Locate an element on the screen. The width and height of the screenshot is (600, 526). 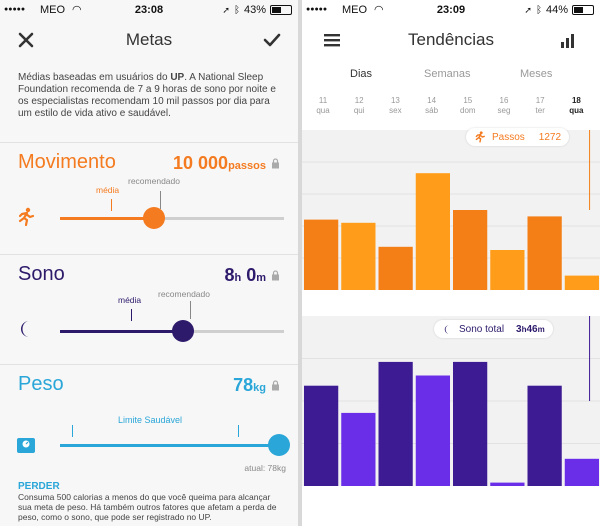
tab-meses: Meses is located at coordinates (536, 74).